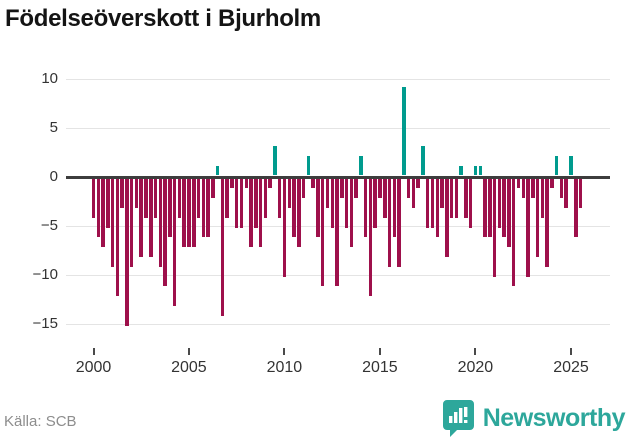  What do you see at coordinates (518, 183) in the screenshot?
I see `bar-2022-Q2` at bounding box center [518, 183].